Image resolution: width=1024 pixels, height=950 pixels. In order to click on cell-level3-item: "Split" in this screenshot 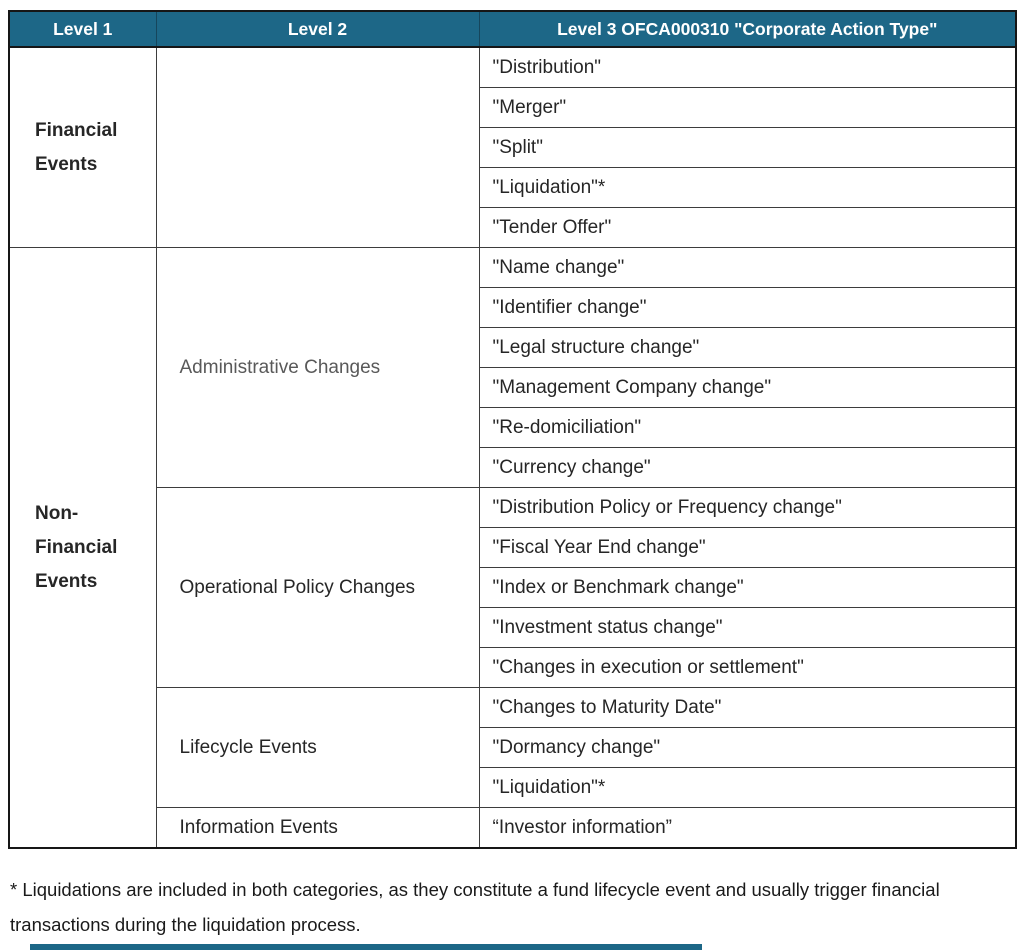, I will do `click(747, 147)`.